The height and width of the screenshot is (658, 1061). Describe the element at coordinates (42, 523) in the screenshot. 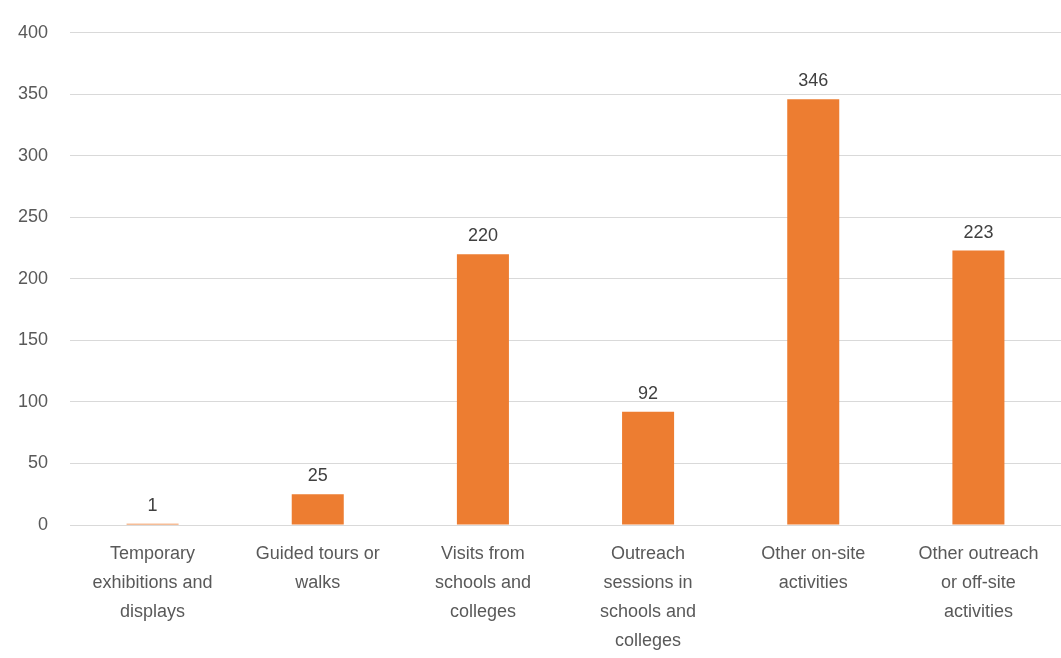

I see `y-tick-label: 0` at that location.